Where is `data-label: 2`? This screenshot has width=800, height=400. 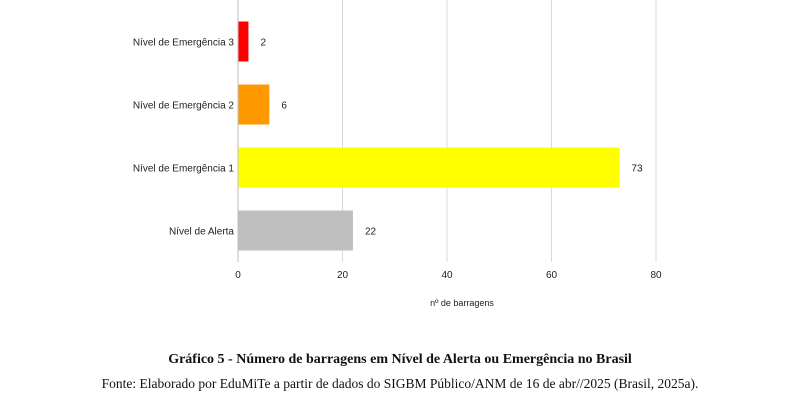 data-label: 2 is located at coordinates (263, 43).